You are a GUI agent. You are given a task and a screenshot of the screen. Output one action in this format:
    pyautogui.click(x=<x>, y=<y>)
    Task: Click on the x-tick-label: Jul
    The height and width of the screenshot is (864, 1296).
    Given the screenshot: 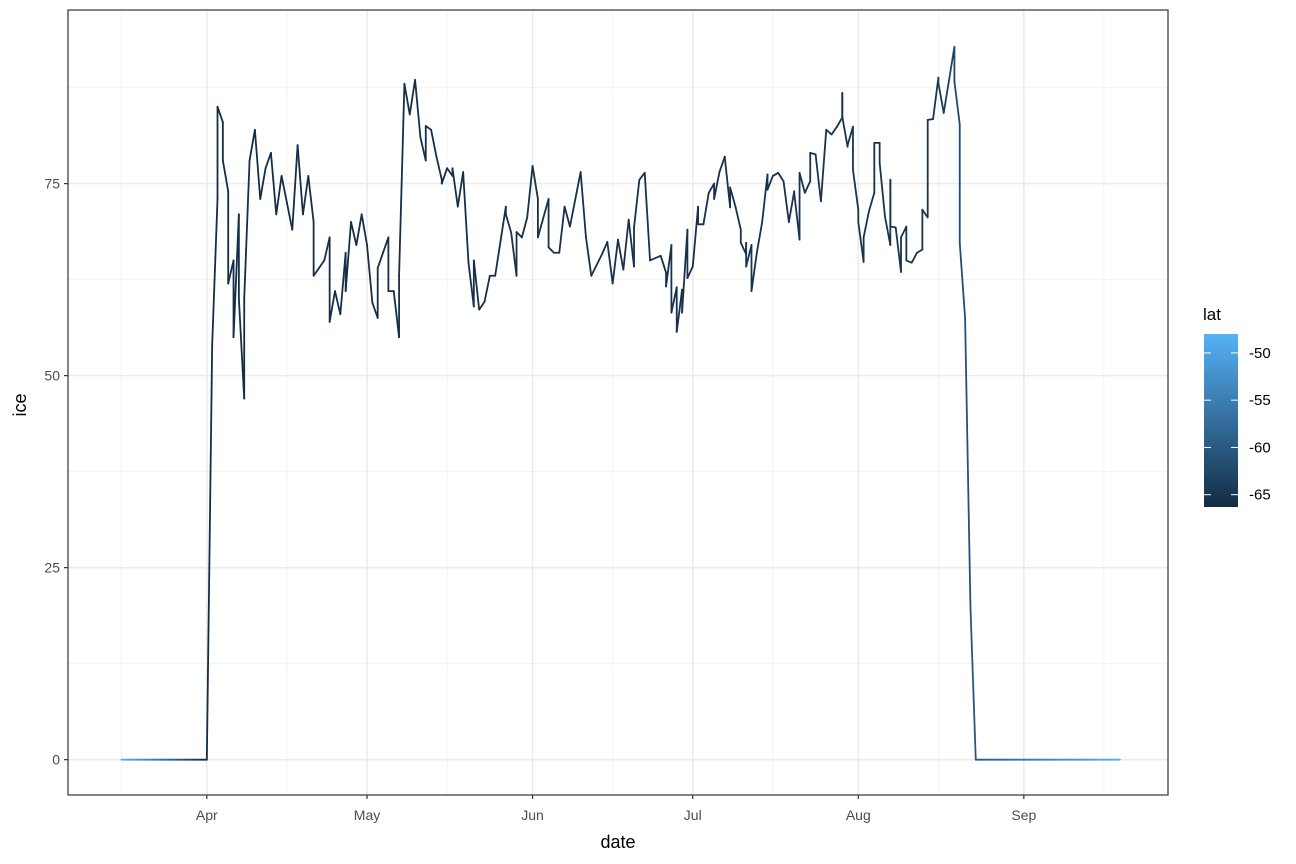 What is the action you would take?
    pyautogui.click(x=693, y=815)
    